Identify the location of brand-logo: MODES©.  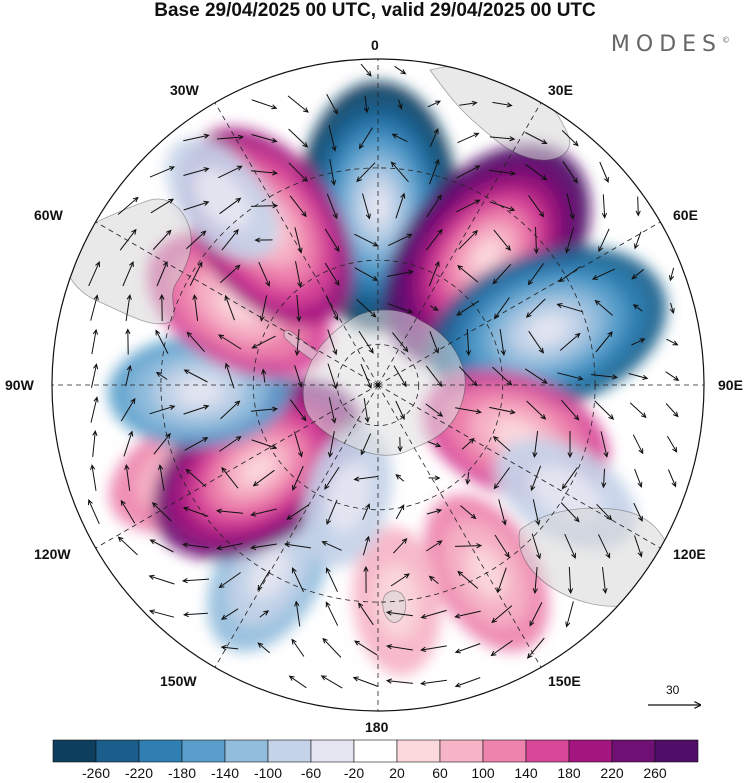
(670, 44).